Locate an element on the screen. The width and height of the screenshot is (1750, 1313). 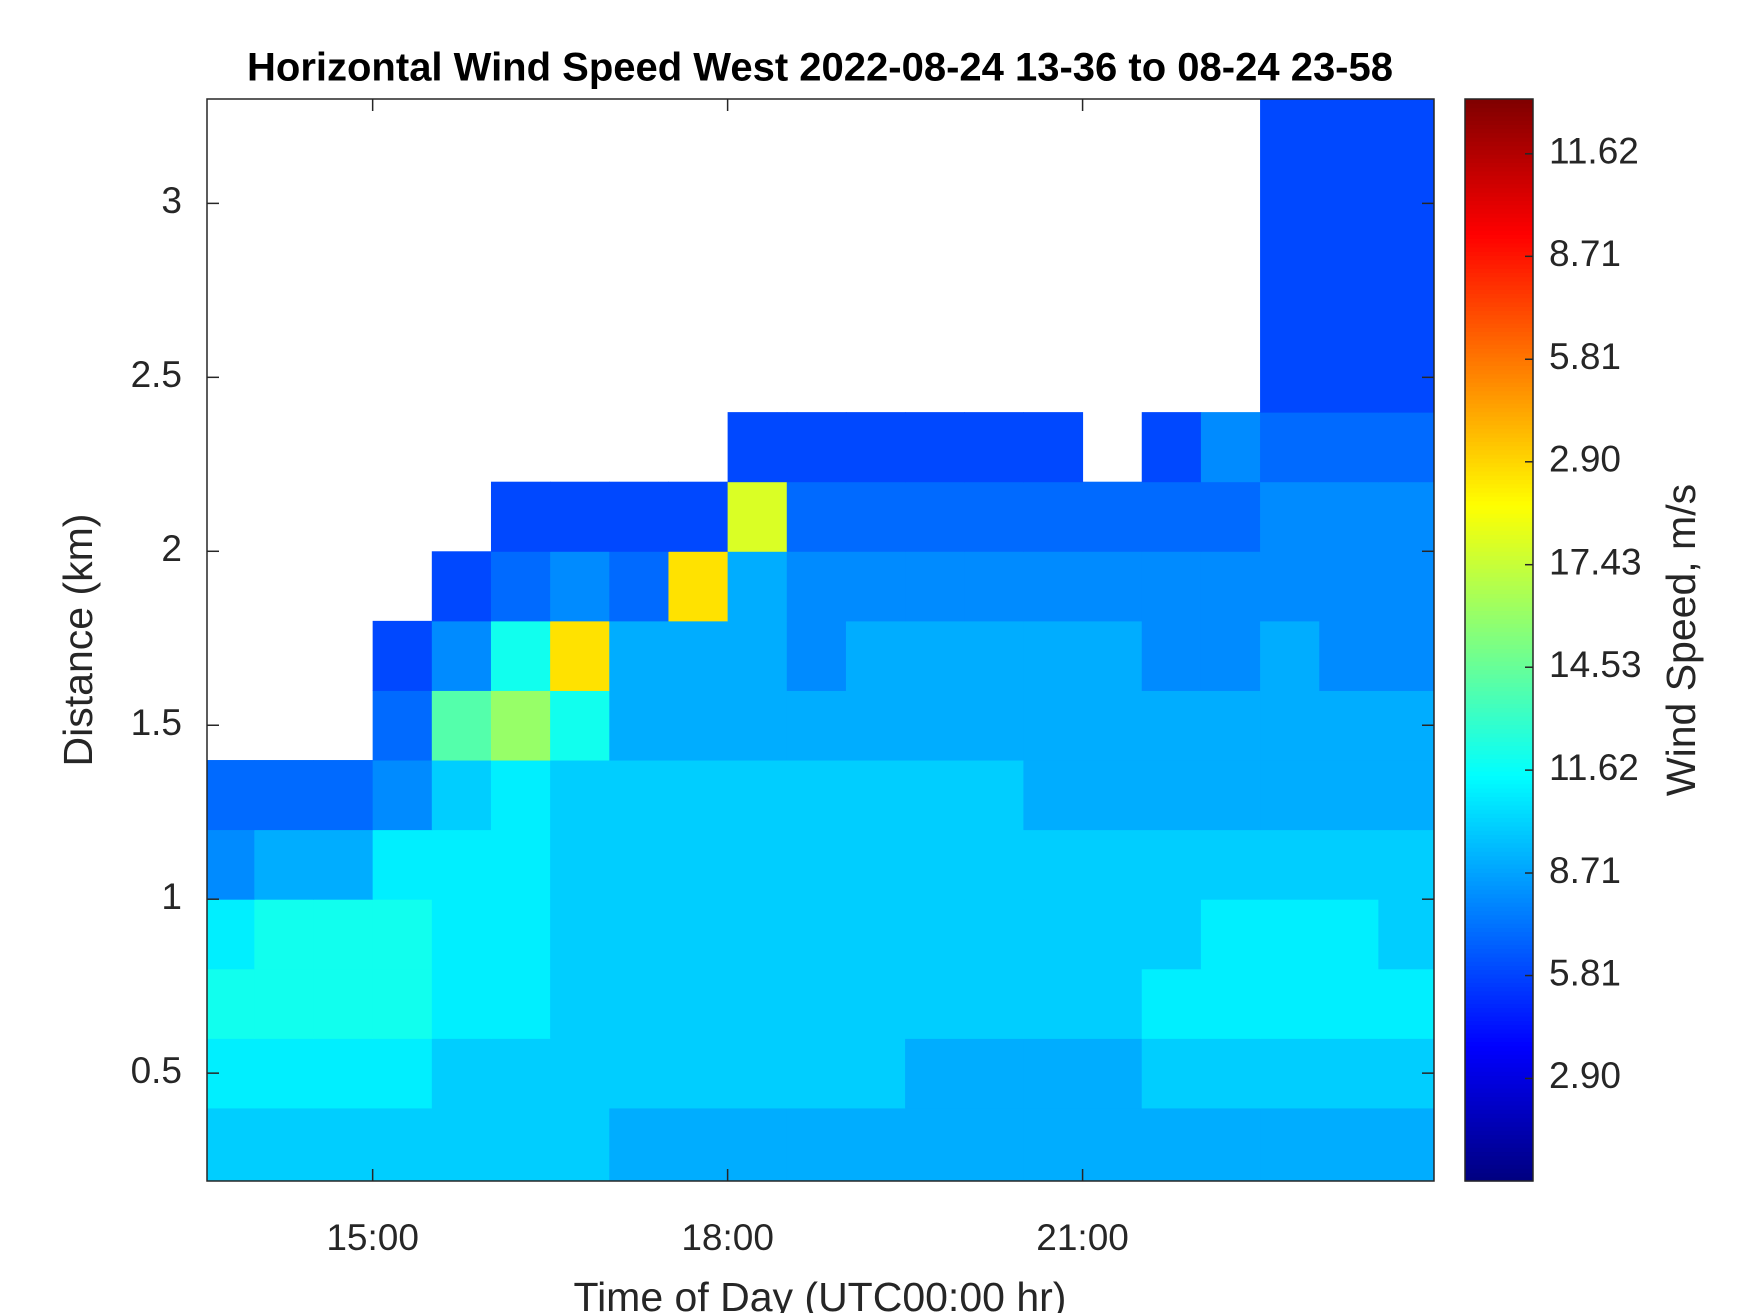
colorbar-tick-label: 11.62 is located at coordinates (1594, 151).